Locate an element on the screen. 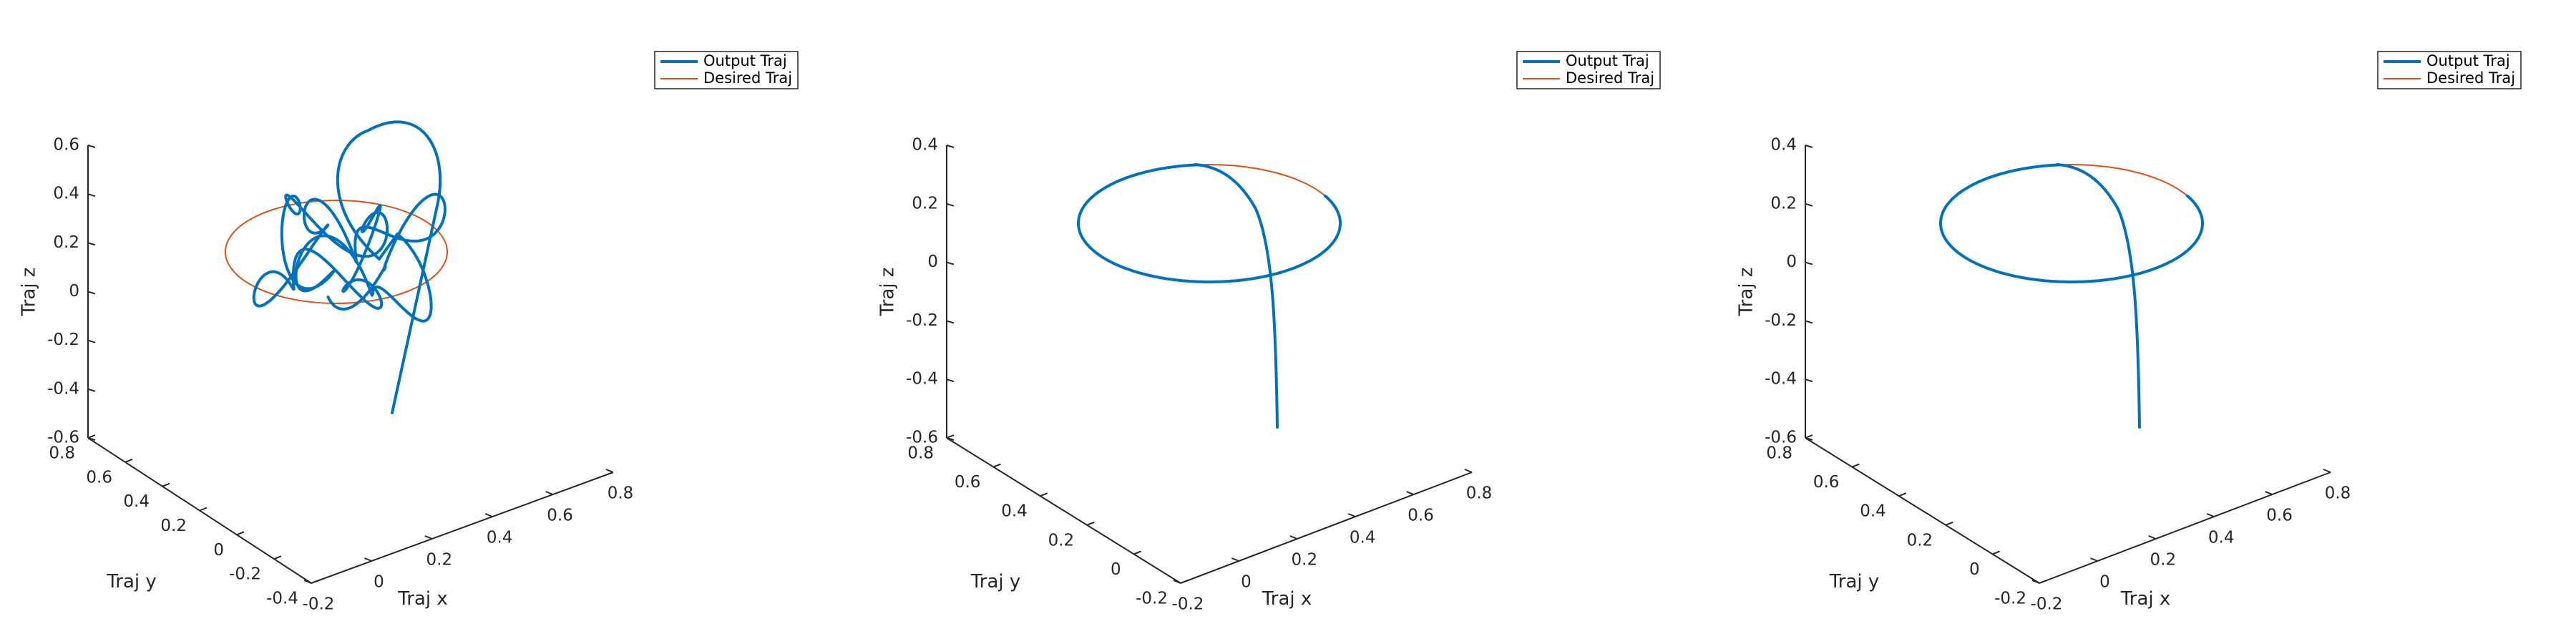  y-axis-line is located at coordinates (1922, 510).